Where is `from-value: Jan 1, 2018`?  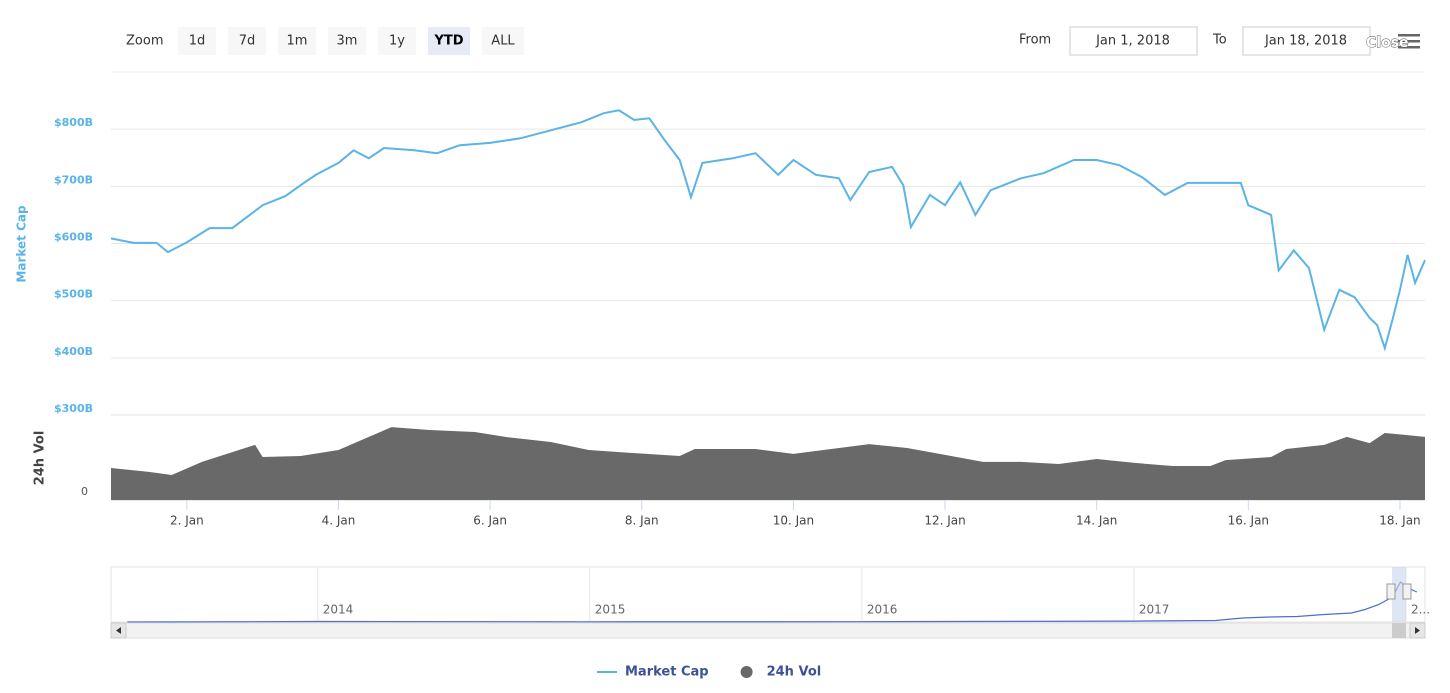 from-value: Jan 1, 2018 is located at coordinates (1132, 41).